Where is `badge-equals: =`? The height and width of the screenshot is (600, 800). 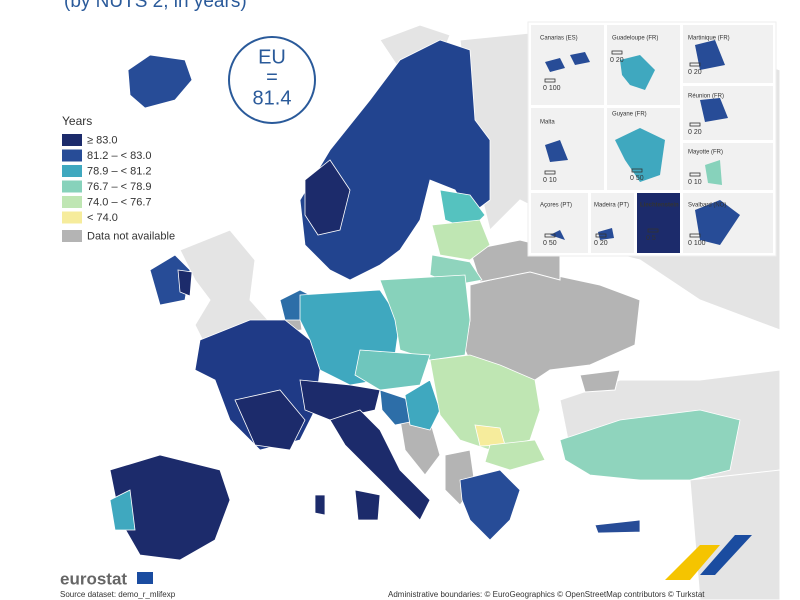
badge-equals: = is located at coordinates (272, 77).